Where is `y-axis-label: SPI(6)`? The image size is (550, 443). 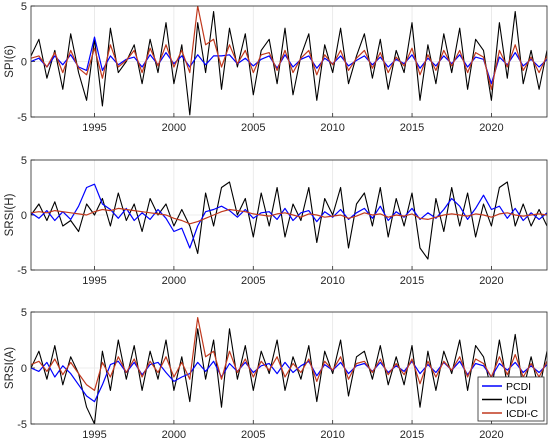 y-axis-label: SPI(6) is located at coordinates (10, 61).